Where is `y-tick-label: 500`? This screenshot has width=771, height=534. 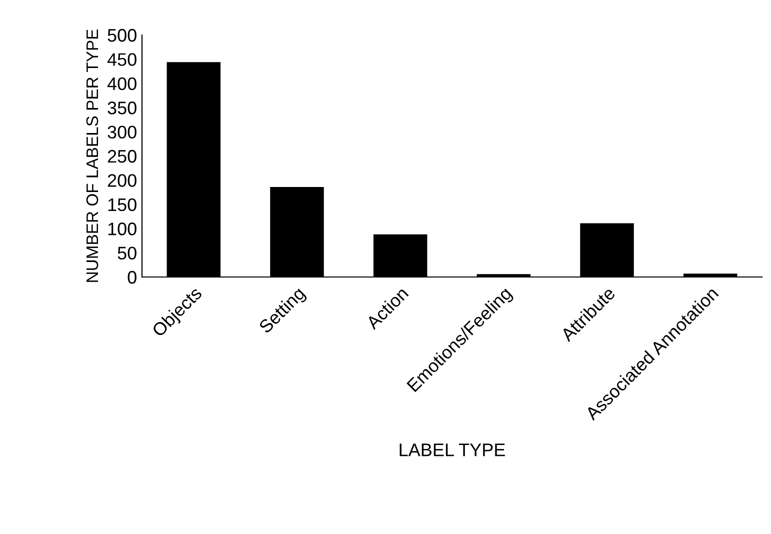
y-tick-label: 500 is located at coordinates (122, 35).